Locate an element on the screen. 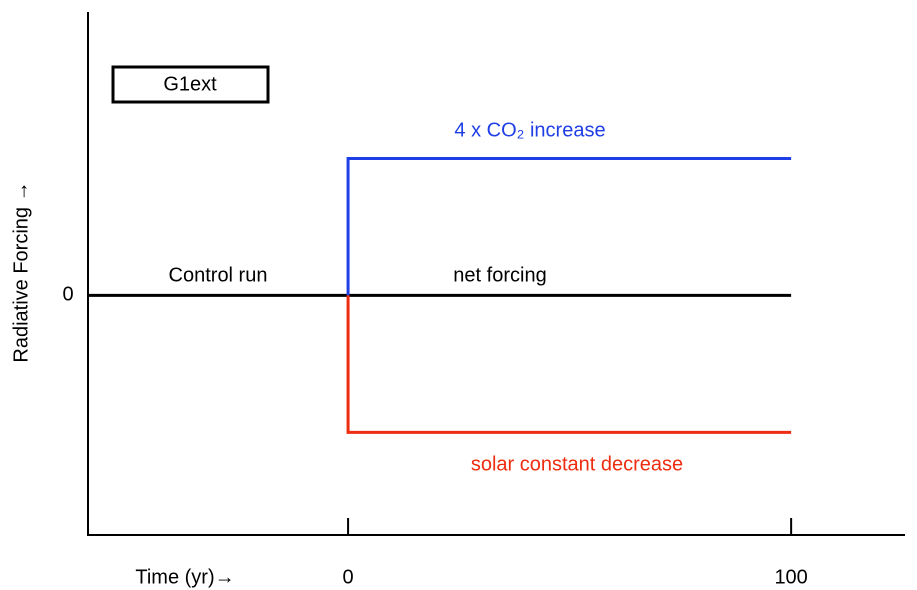 Image resolution: width=917 pixels, height=590 pixels. annotation: solar constant decrease is located at coordinates (577, 464).